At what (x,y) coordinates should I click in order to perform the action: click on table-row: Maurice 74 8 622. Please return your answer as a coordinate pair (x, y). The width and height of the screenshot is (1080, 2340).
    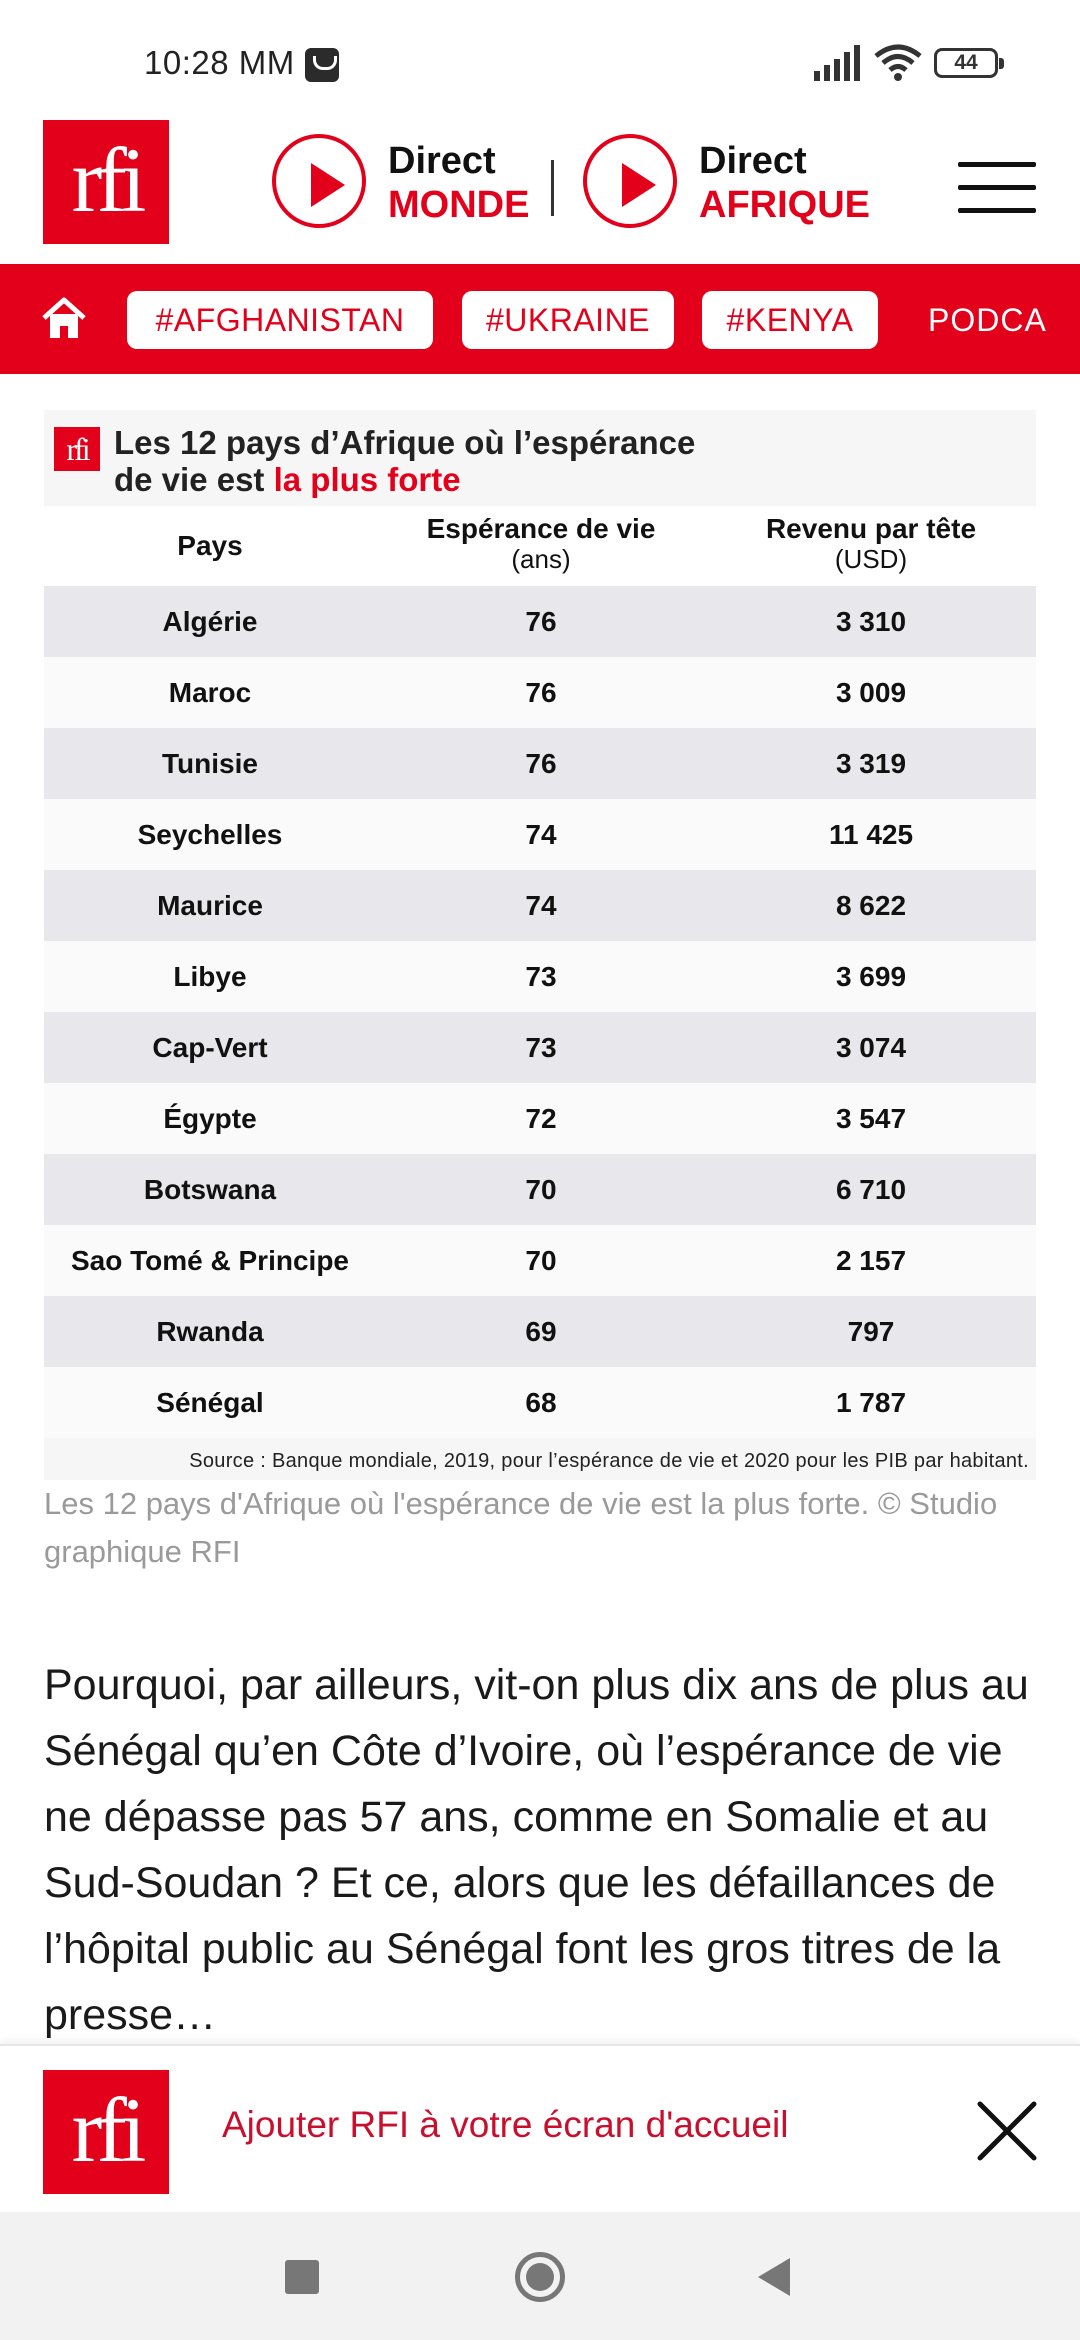
    Looking at the image, I should click on (540, 905).